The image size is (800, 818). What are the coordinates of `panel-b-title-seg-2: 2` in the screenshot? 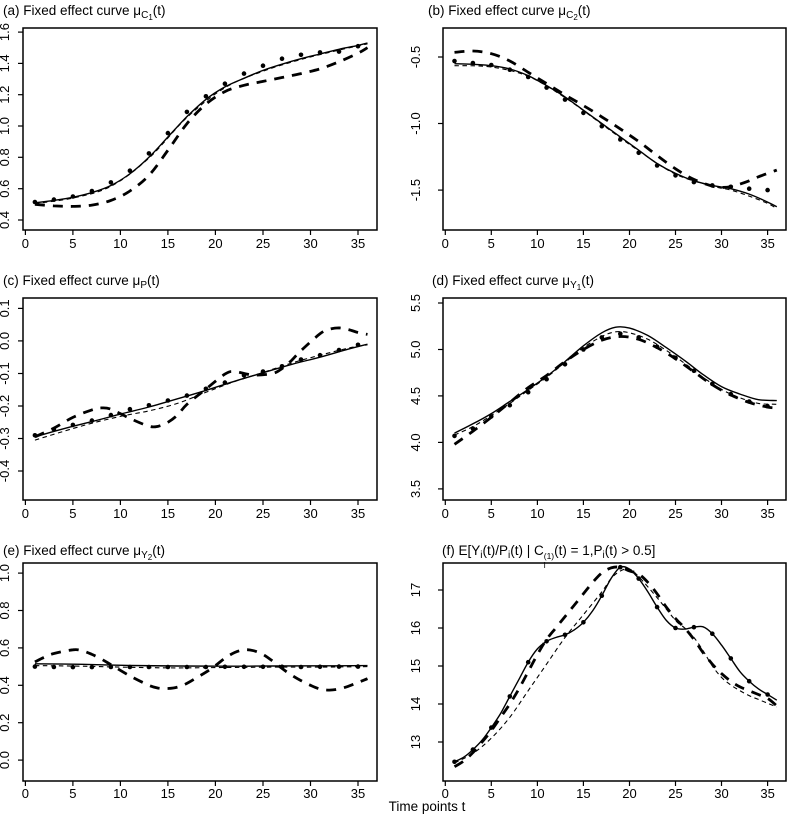 It's located at (575, 17).